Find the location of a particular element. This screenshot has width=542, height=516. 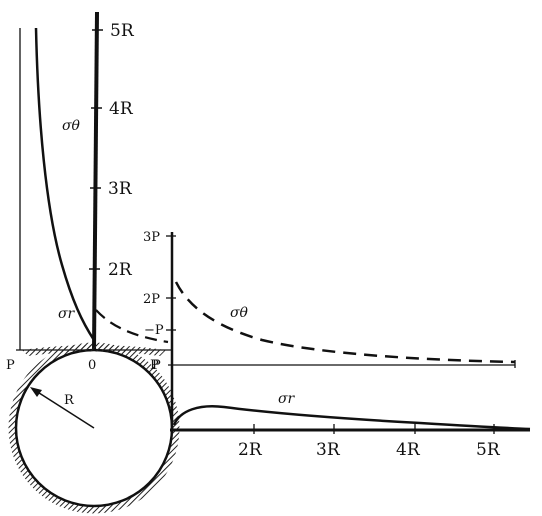

vertical-tick-label-2r: 2R is located at coordinates (120, 270).